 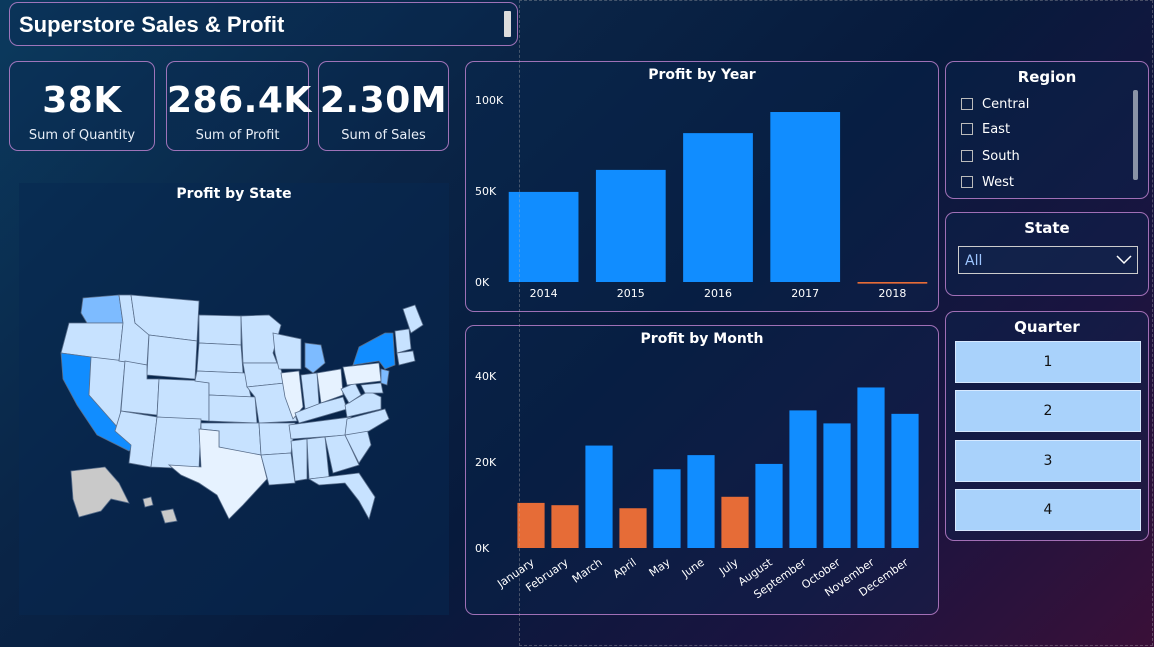 What do you see at coordinates (631, 293) in the screenshot?
I see `x-tick-label: 2015` at bounding box center [631, 293].